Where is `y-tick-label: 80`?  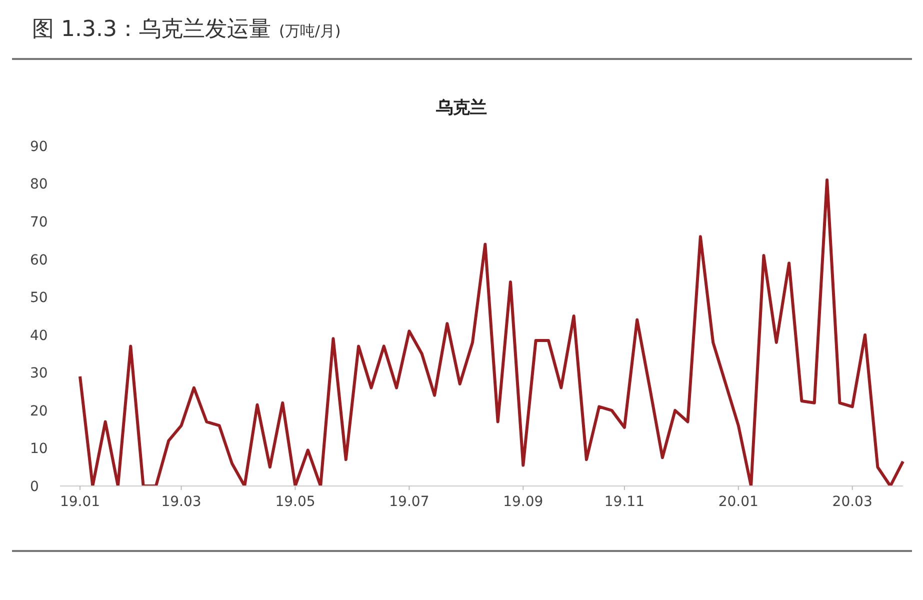
y-tick-label: 80 is located at coordinates (39, 184).